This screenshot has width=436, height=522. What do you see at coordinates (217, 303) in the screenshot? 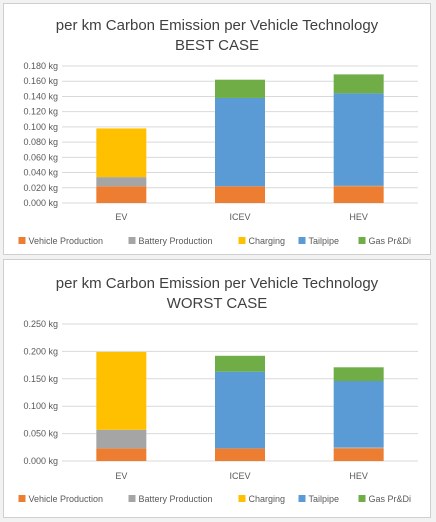
I see `chart-subtitle: WORST CASE` at bounding box center [217, 303].